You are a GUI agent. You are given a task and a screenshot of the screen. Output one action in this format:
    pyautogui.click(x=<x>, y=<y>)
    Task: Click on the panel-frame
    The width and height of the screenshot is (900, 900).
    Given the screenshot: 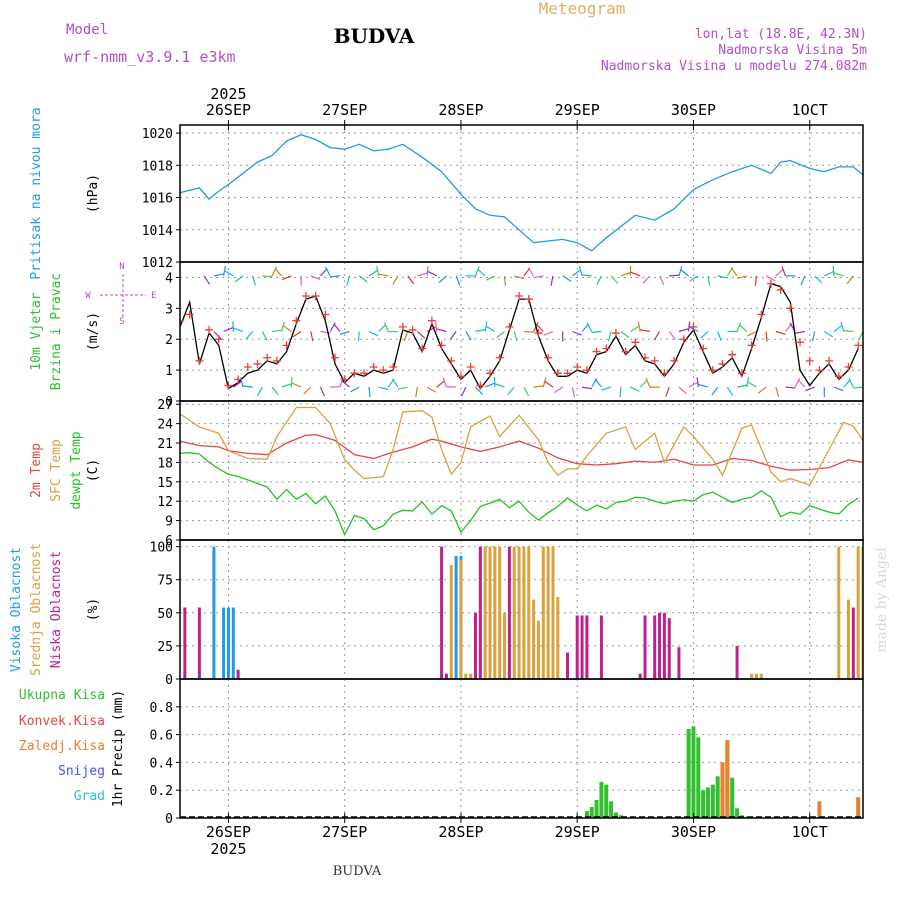 What is the action you would take?
    pyautogui.click(x=521, y=748)
    